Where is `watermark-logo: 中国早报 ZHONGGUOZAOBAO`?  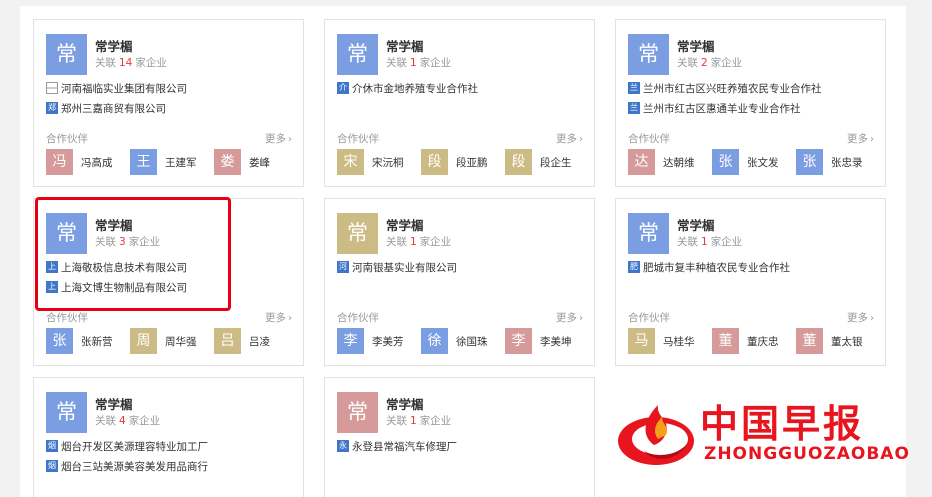
watermark-logo: 中国早报 ZHONGGUOZAOBAO is located at coordinates (761, 432).